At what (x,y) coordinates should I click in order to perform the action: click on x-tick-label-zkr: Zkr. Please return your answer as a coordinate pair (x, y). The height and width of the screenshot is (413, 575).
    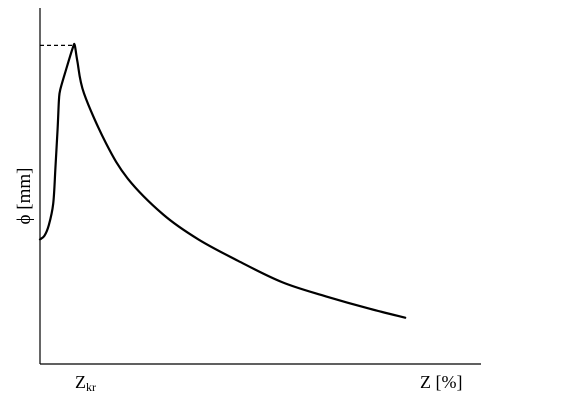
    Looking at the image, I should click on (85, 383).